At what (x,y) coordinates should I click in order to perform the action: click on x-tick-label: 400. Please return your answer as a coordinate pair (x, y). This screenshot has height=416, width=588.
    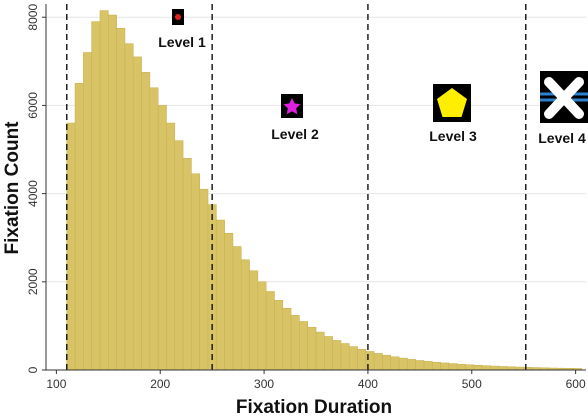
    Looking at the image, I should click on (368, 384).